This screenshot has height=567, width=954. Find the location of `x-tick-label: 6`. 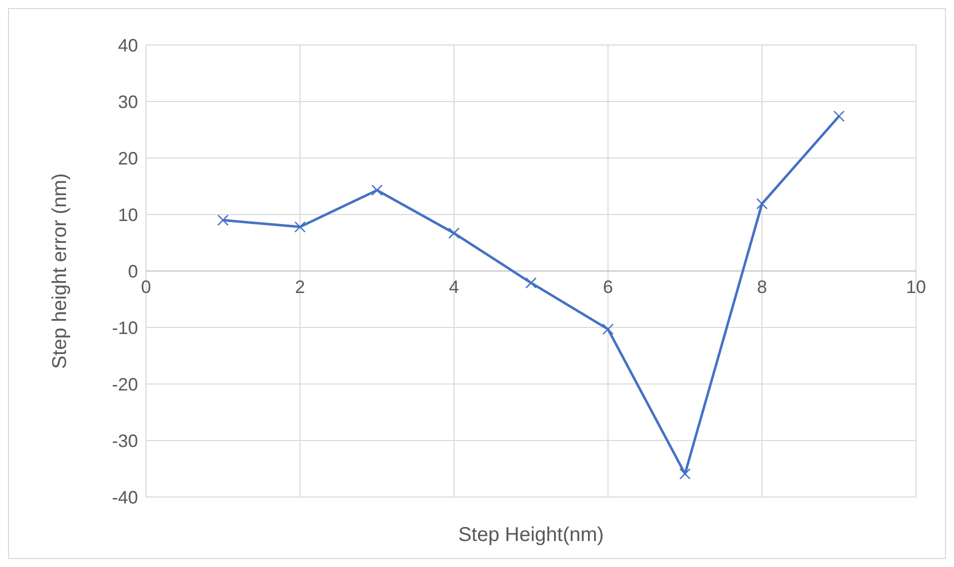

x-tick-label: 6 is located at coordinates (608, 287).